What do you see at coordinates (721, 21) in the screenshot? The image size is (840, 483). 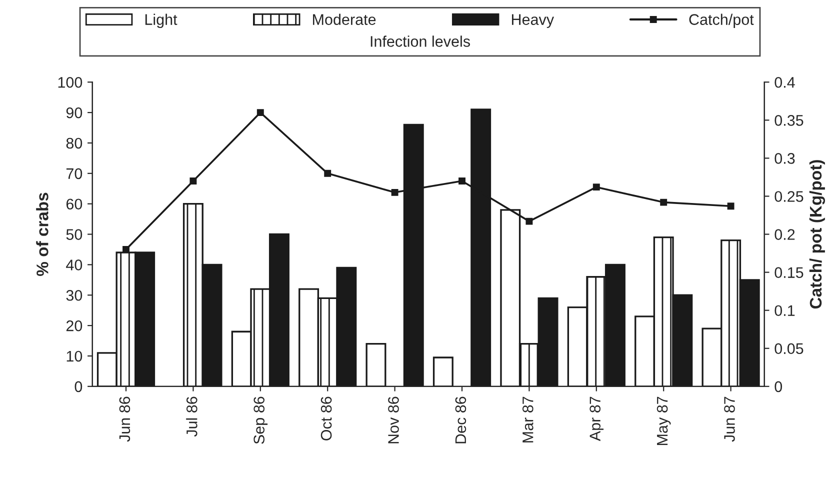 I see `legend-label: Catch/pot` at bounding box center [721, 21].